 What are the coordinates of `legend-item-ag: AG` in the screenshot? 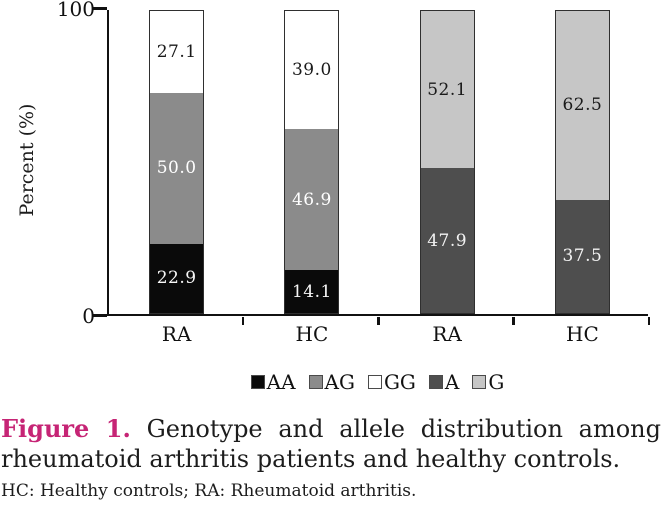 It's located at (331, 382).